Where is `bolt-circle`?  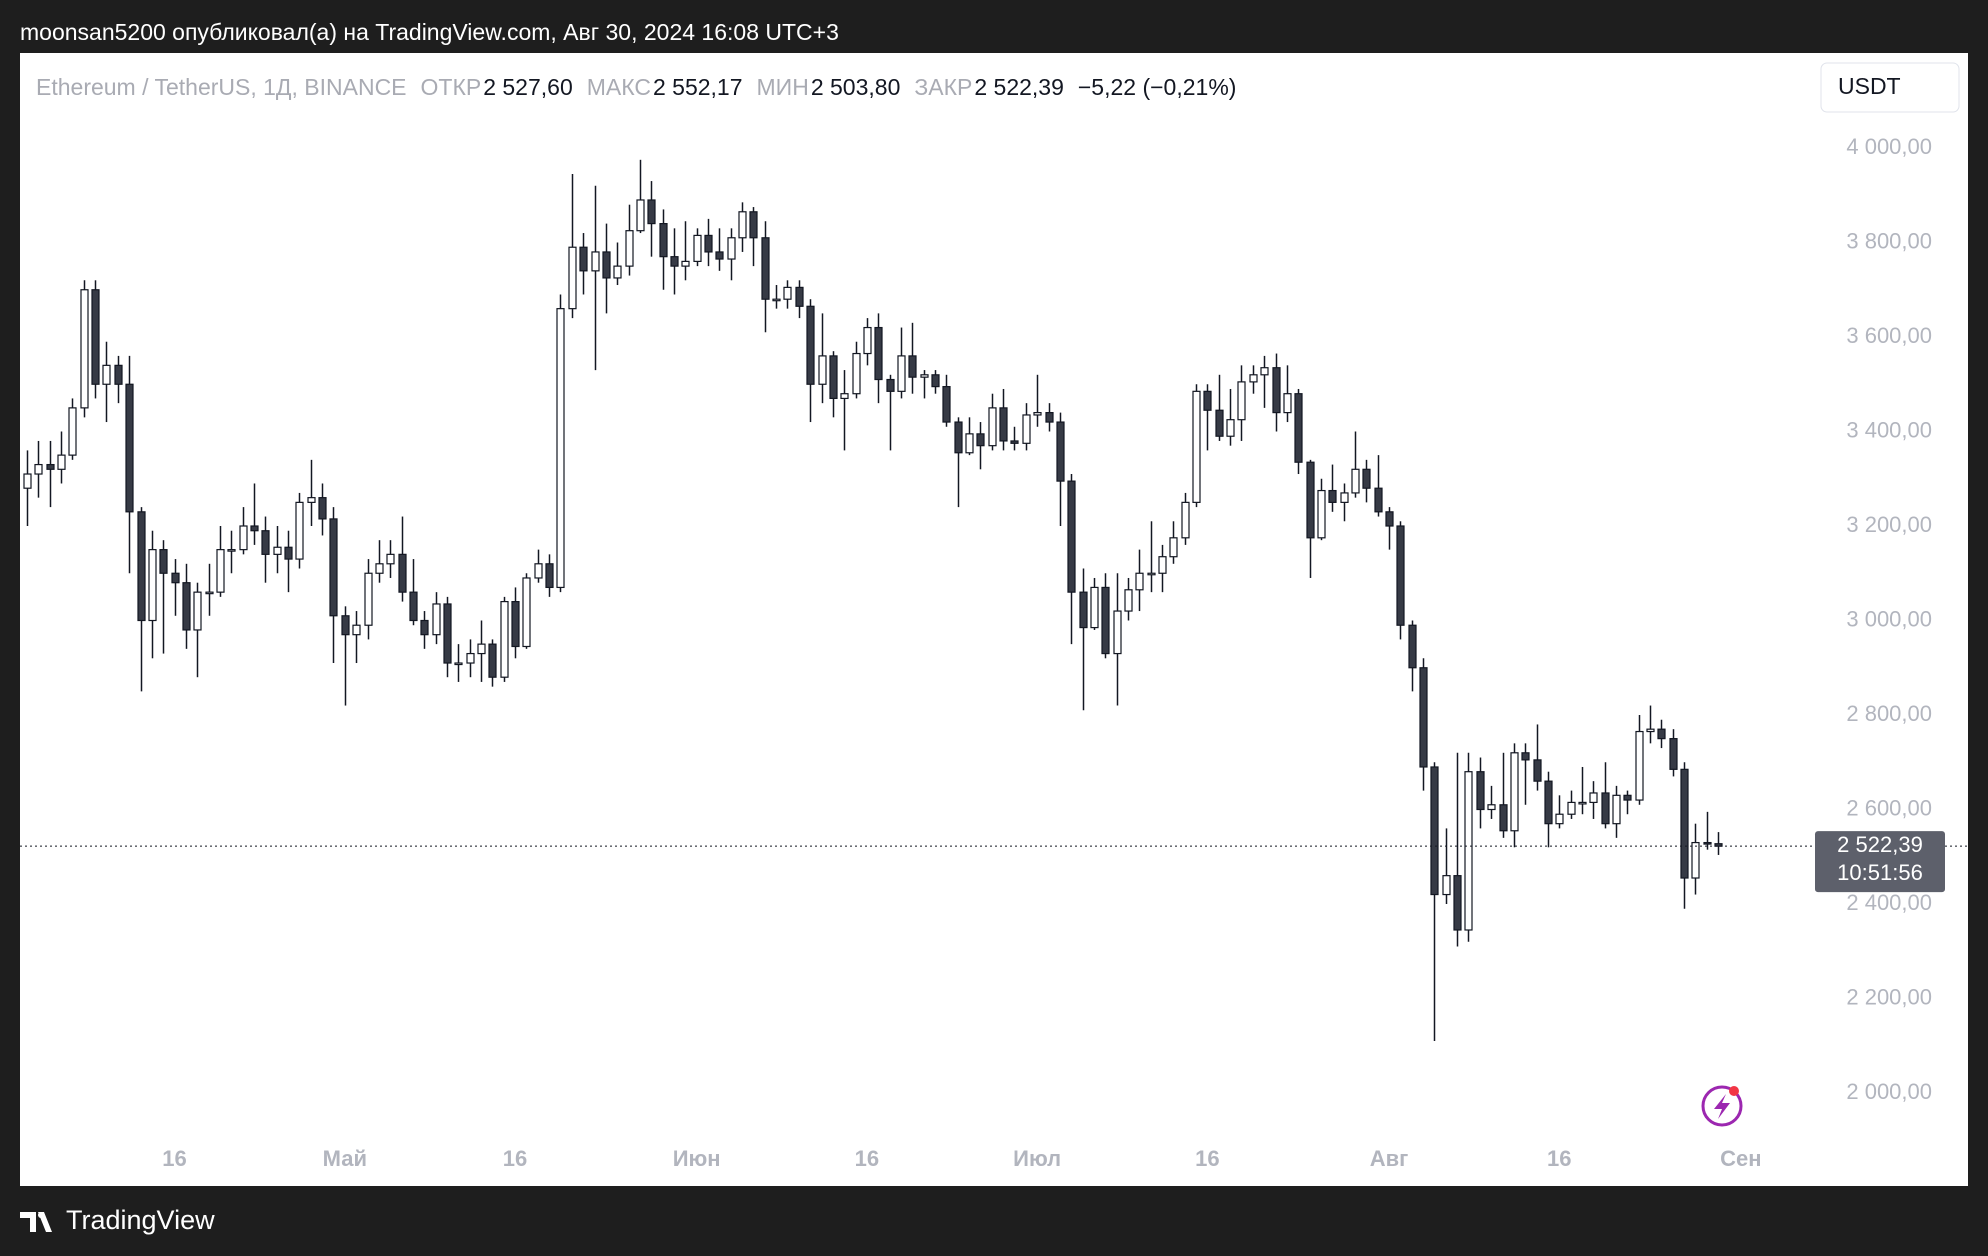
bolt-circle is located at coordinates (1722, 1106).